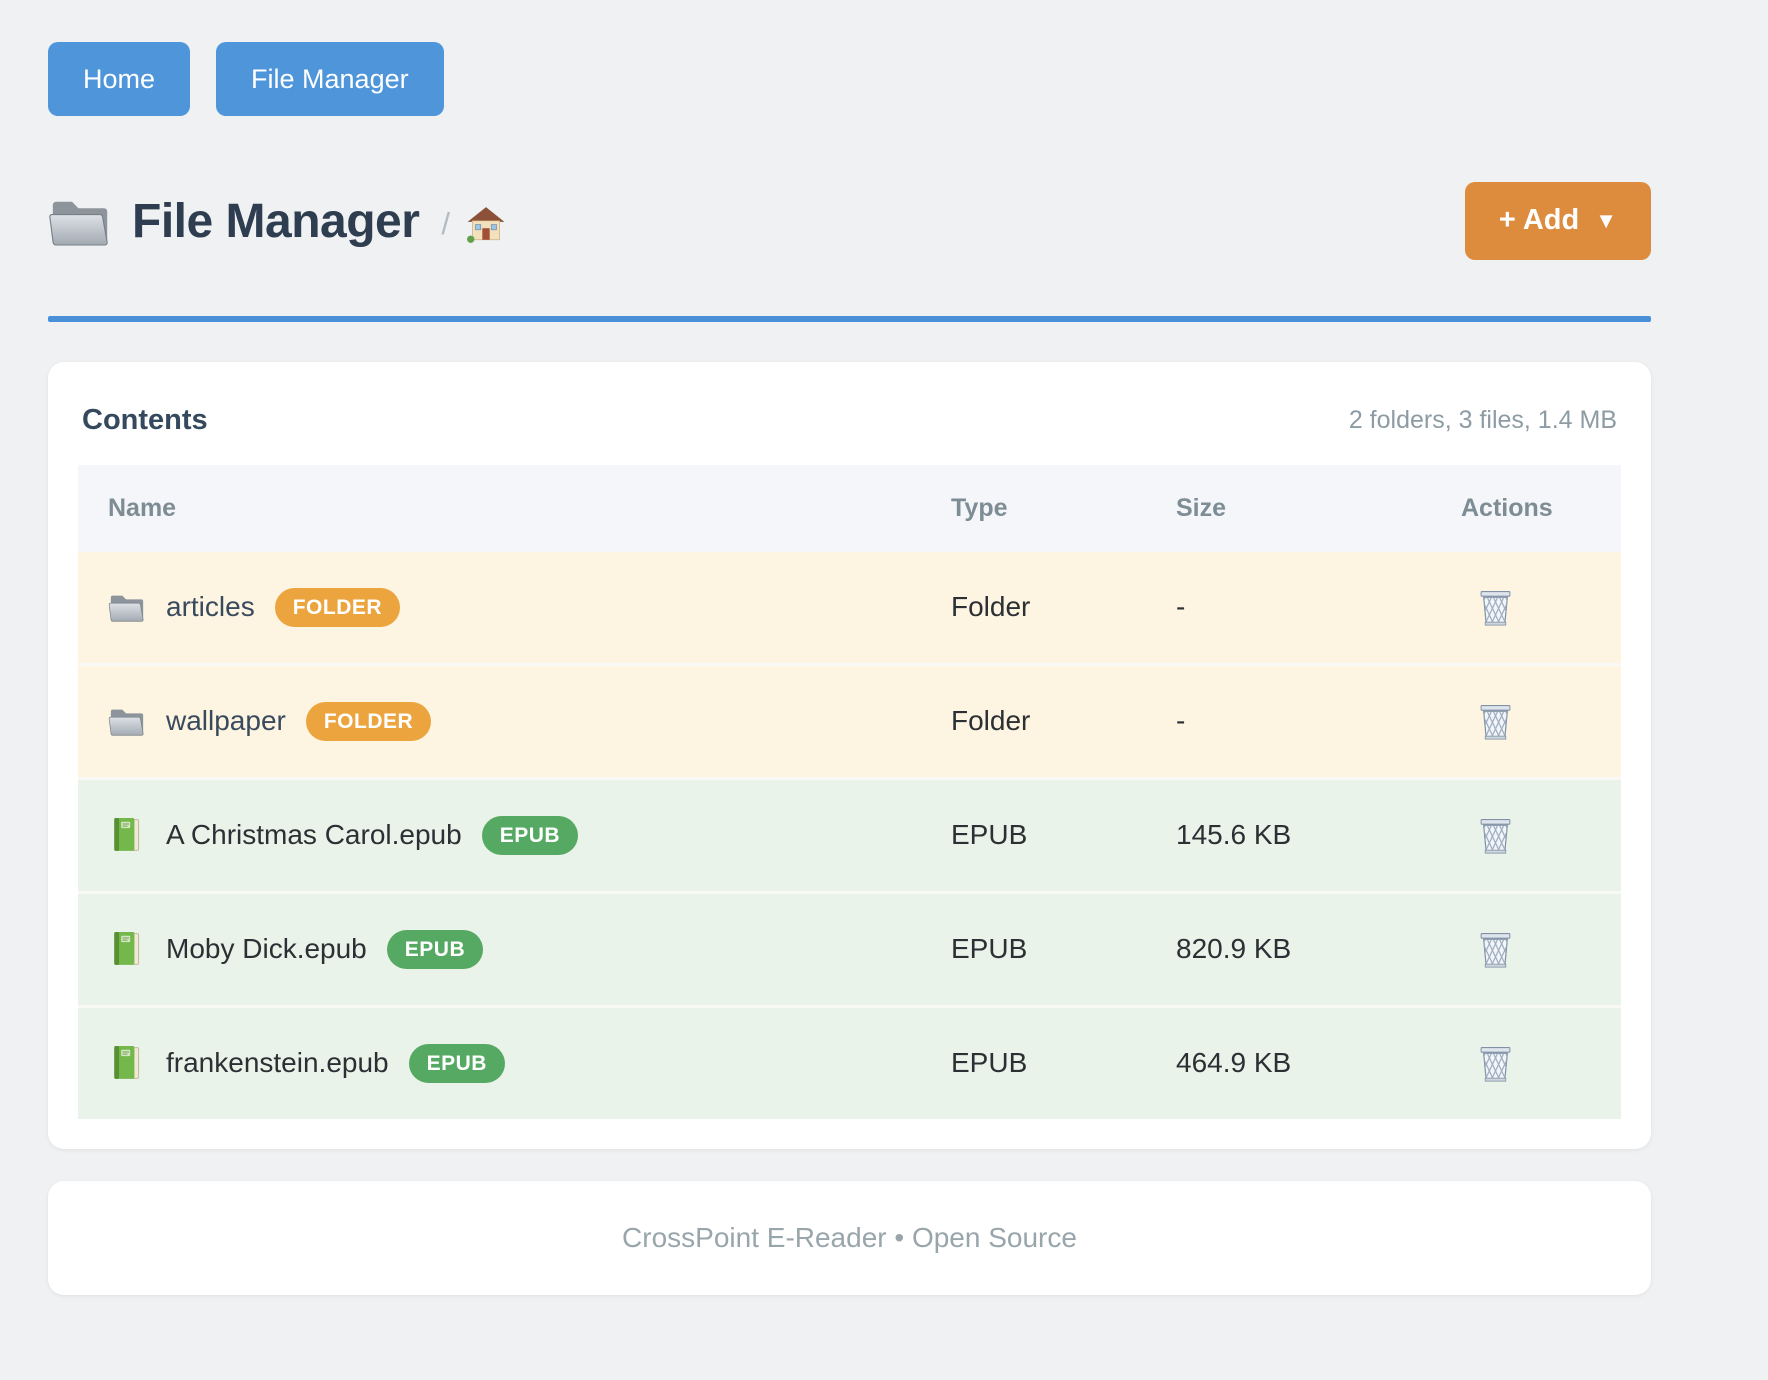  I want to click on page-title: File Manager, so click(276, 221).